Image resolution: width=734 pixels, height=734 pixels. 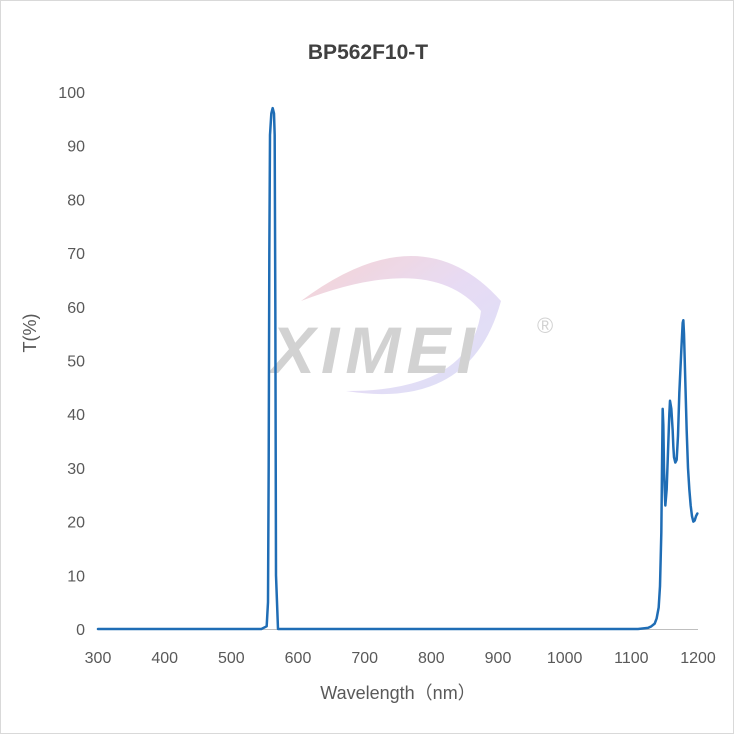 What do you see at coordinates (374, 350) in the screenshot?
I see `watermark-text: XIMEI` at bounding box center [374, 350].